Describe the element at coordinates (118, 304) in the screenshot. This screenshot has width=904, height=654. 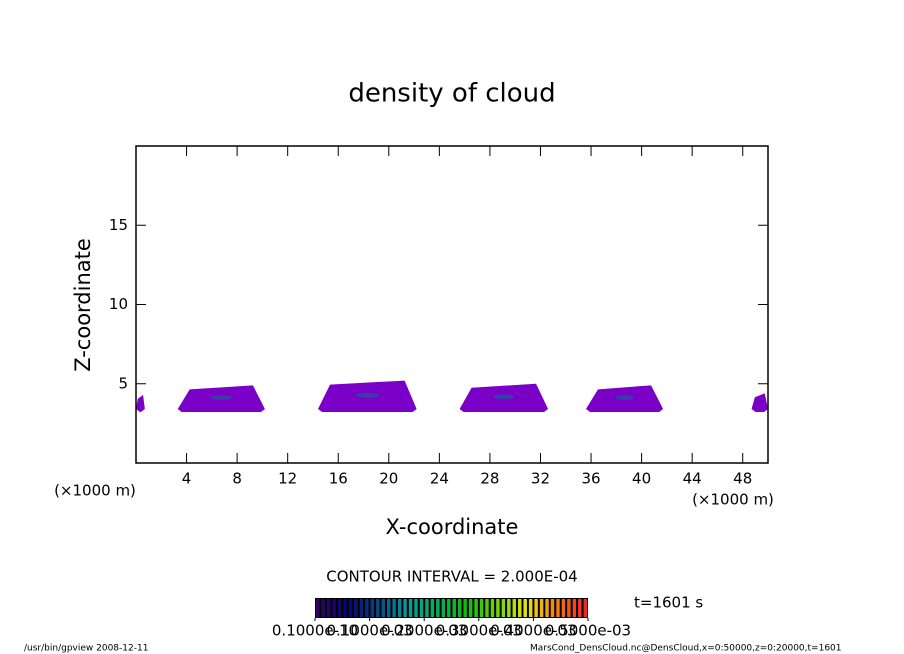
I see `y-tick-label: 10` at that location.